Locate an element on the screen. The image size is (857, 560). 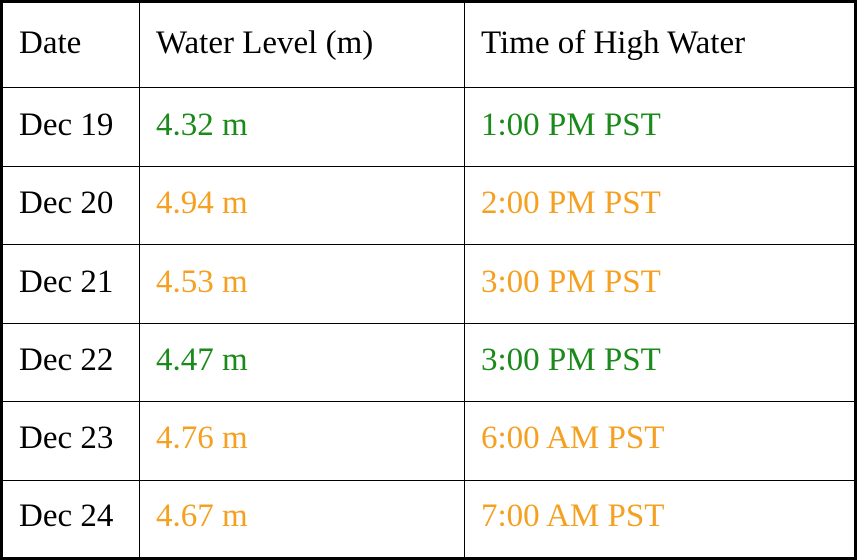
time-cell: 2:00 PM PST is located at coordinates (660, 205).